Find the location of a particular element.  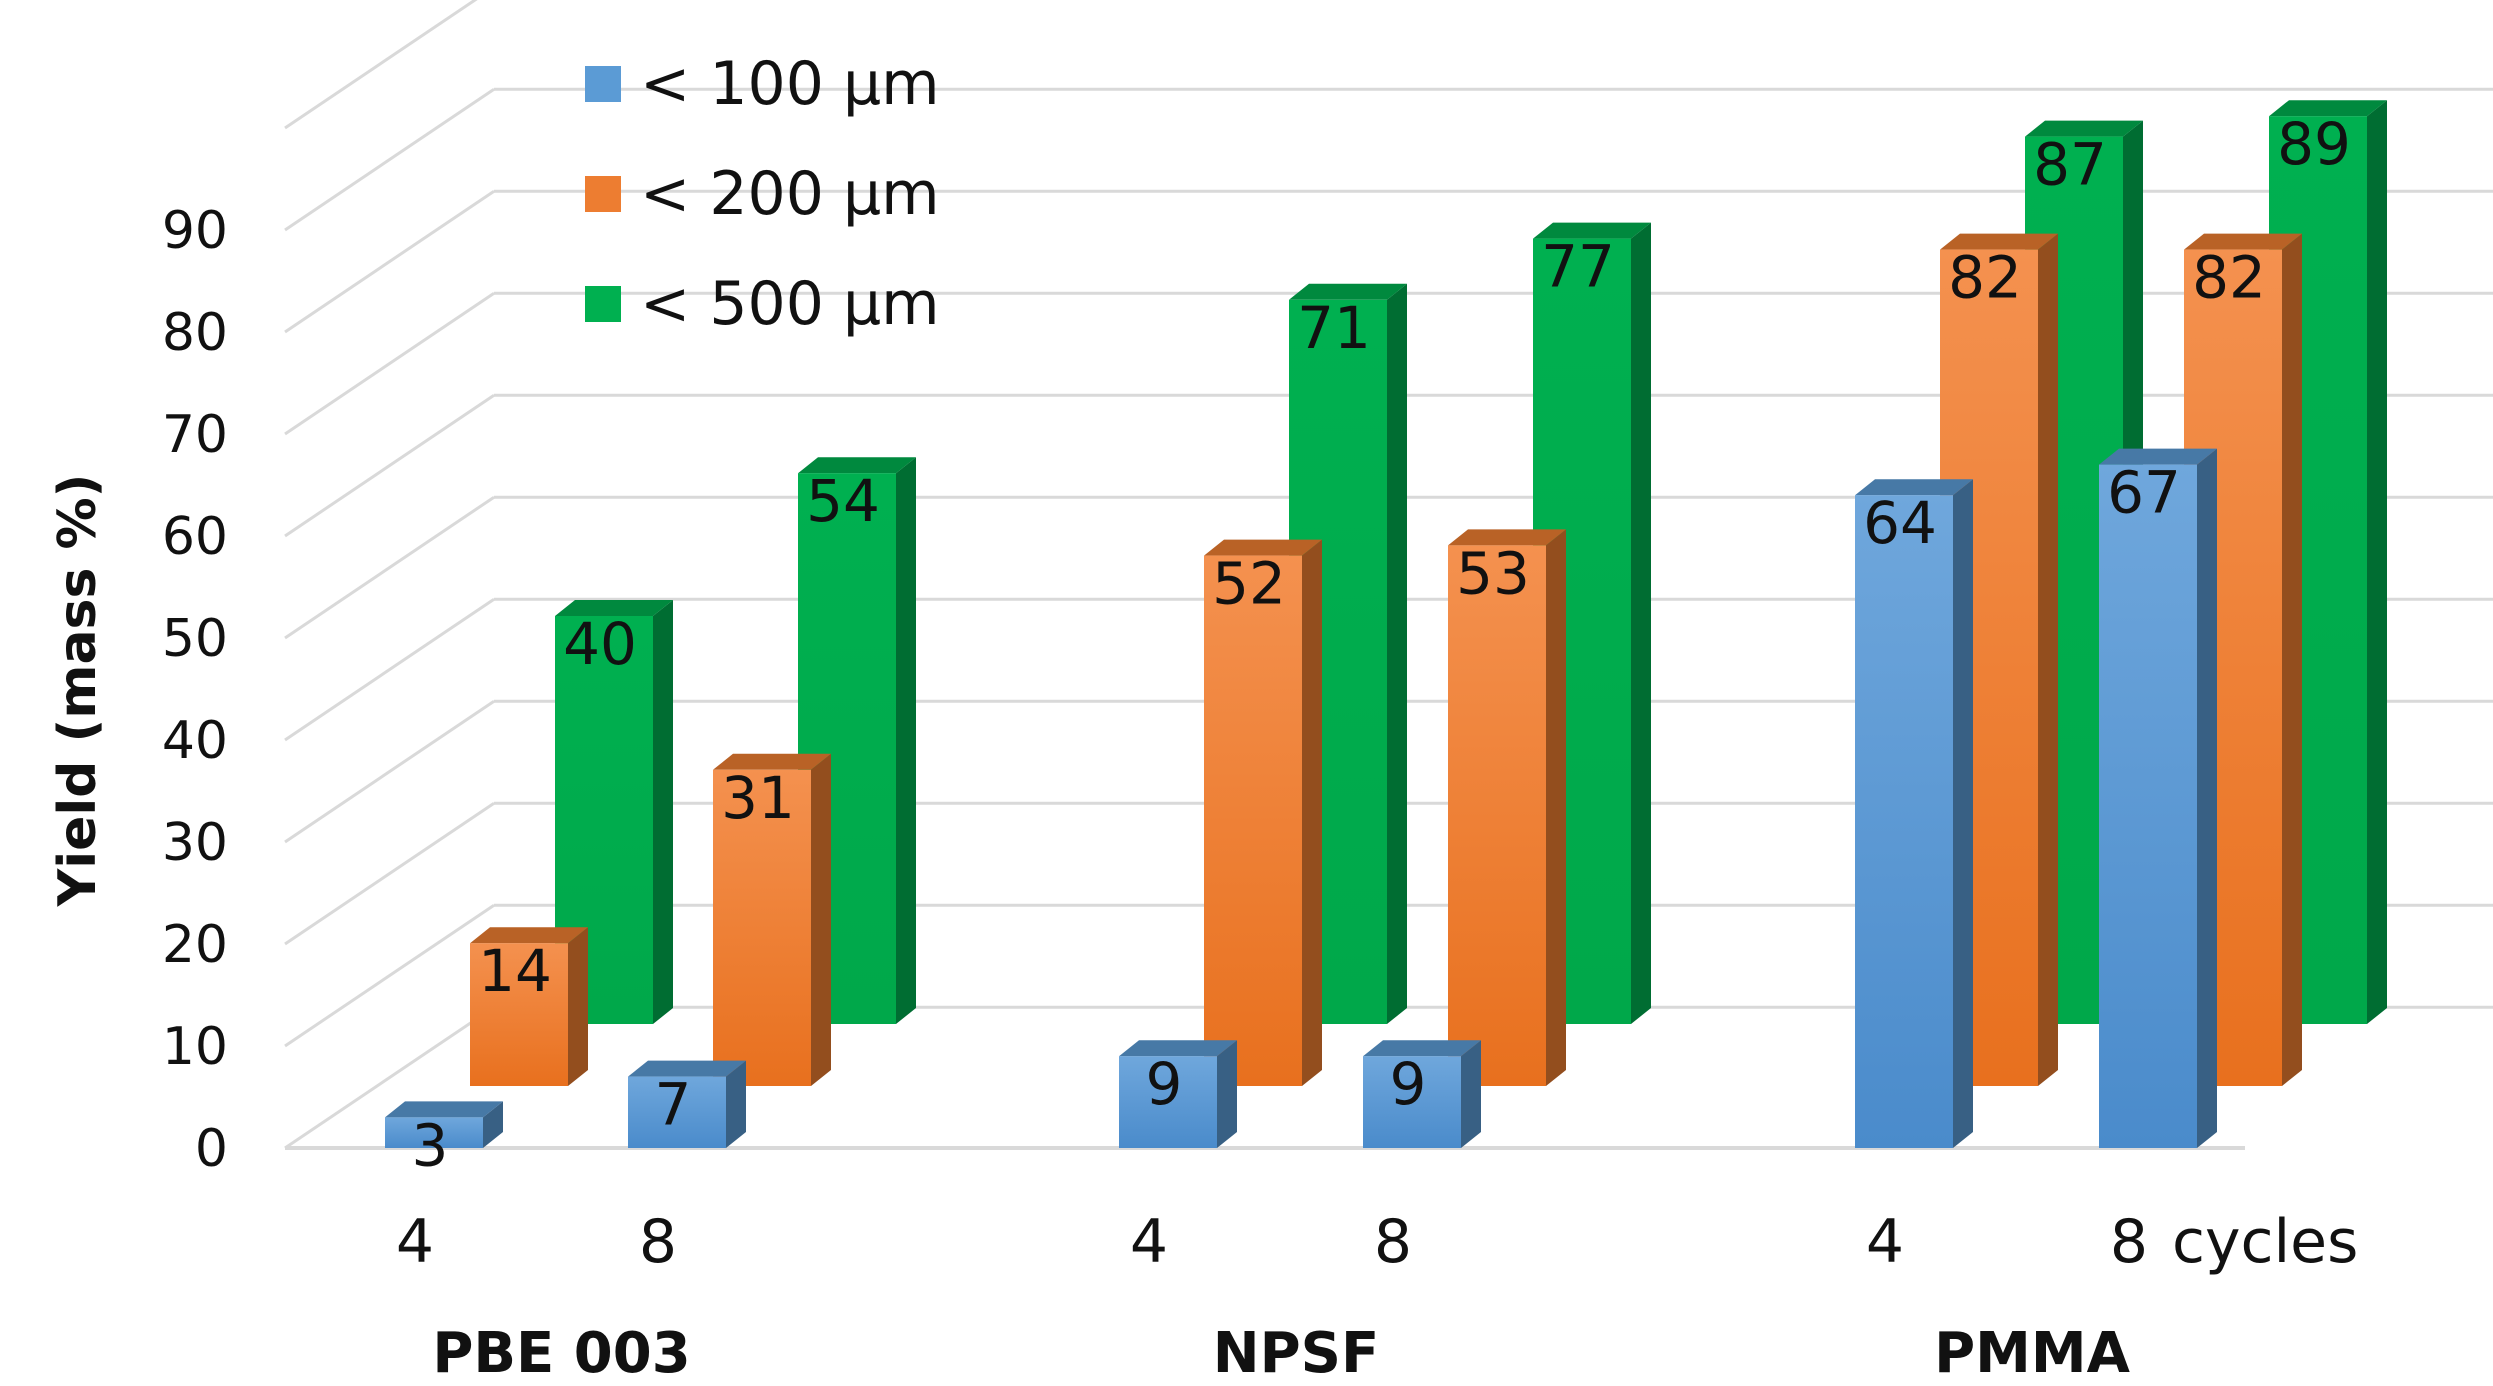

data-label: 7 is located at coordinates (673, 1105).